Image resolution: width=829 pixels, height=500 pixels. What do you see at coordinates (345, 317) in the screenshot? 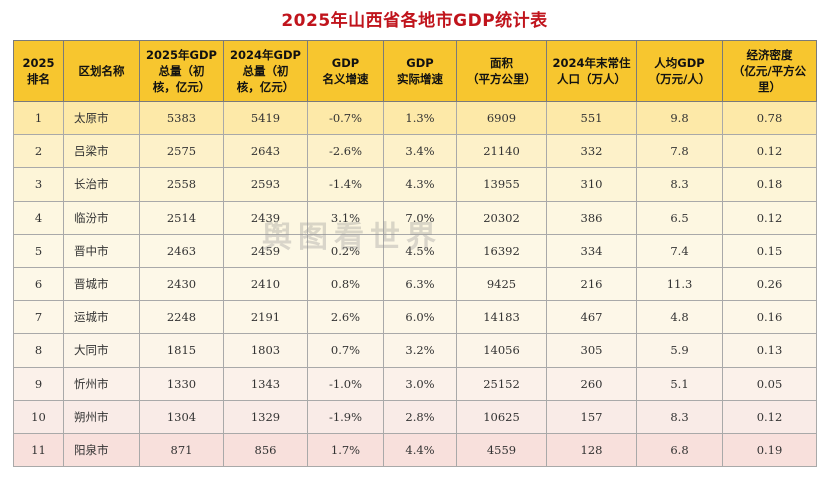
I see `nominal-growth-cell: 2.6%` at bounding box center [345, 317].